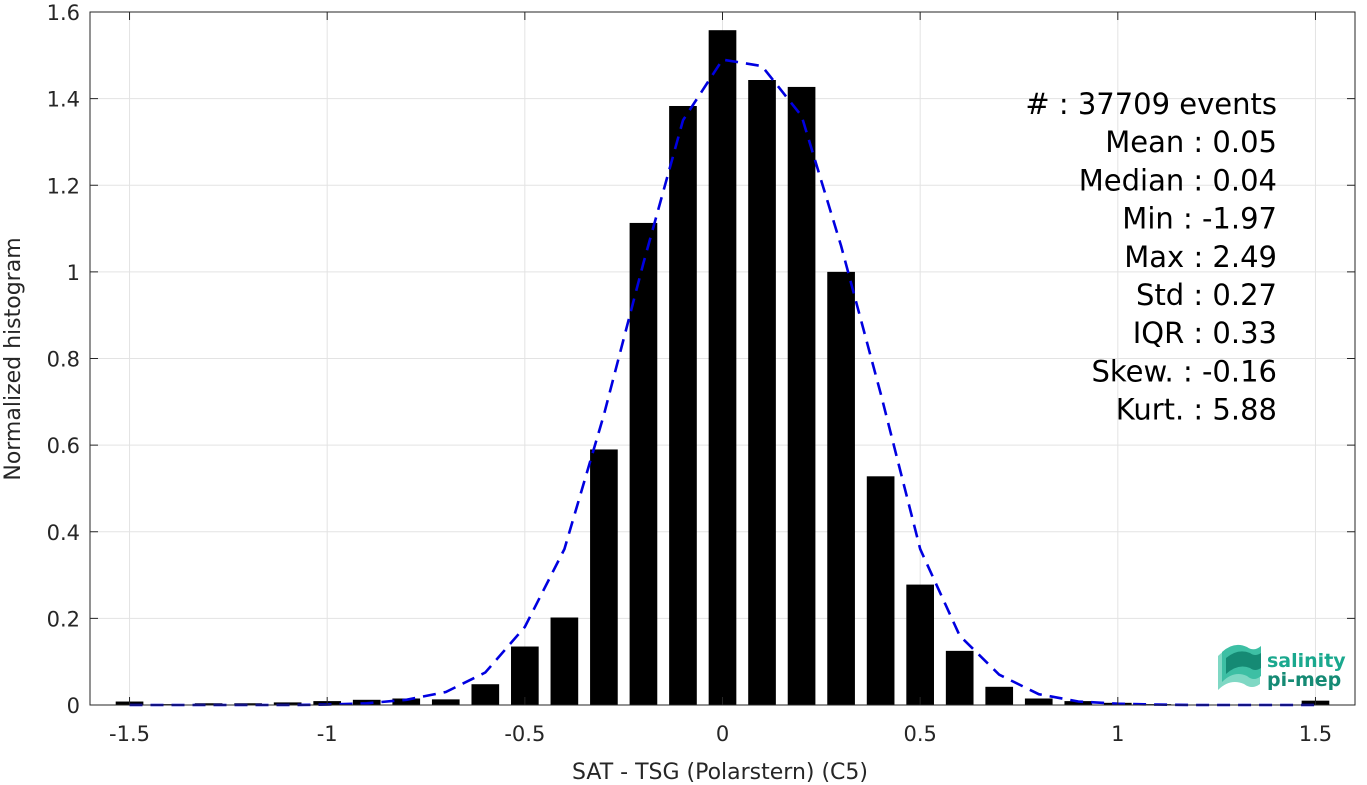 This screenshot has height=785, width=1367. I want to click on stat-line: IQR : 0.33, so click(1205, 333).